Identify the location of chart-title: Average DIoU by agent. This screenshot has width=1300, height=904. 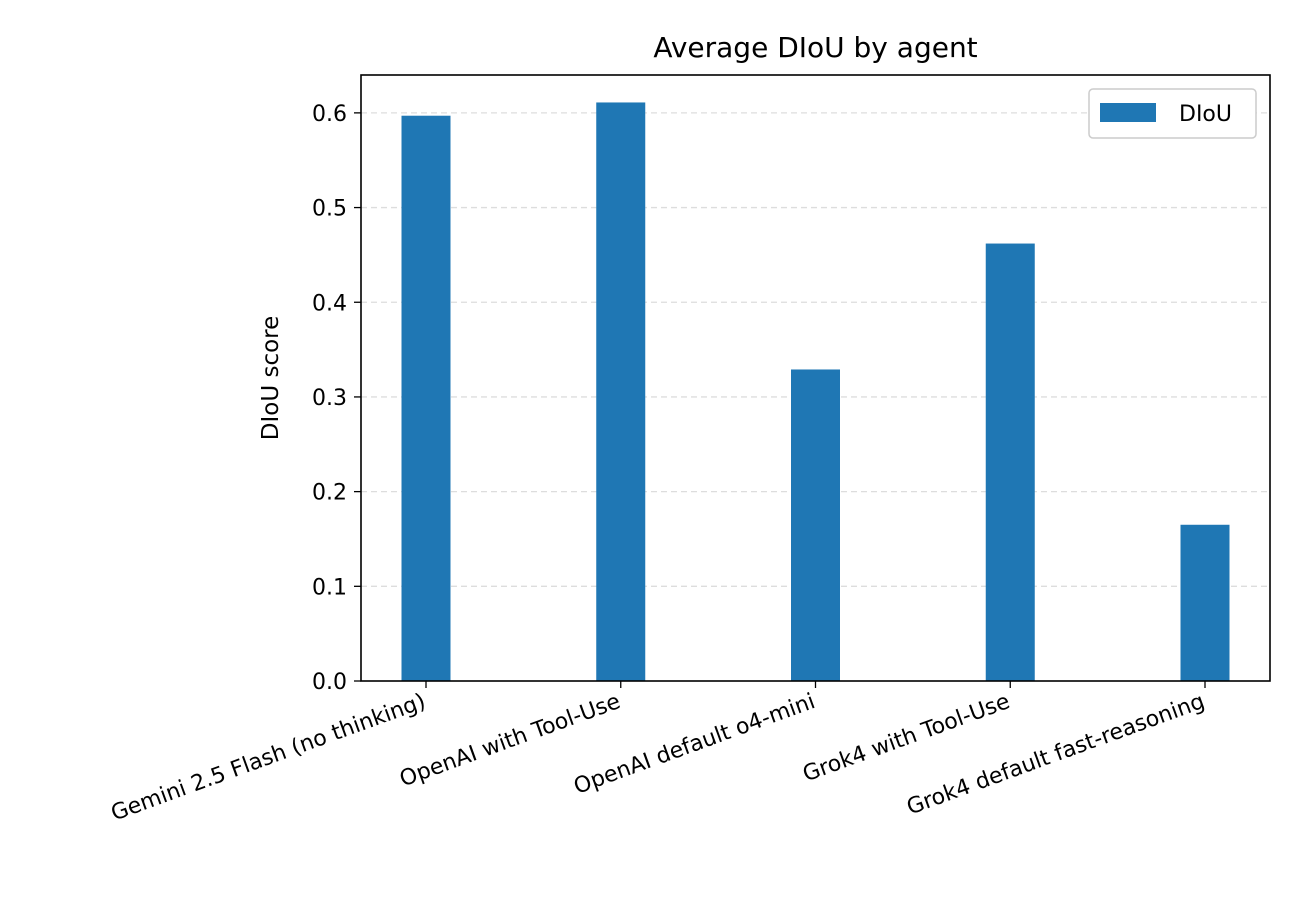
(815, 47).